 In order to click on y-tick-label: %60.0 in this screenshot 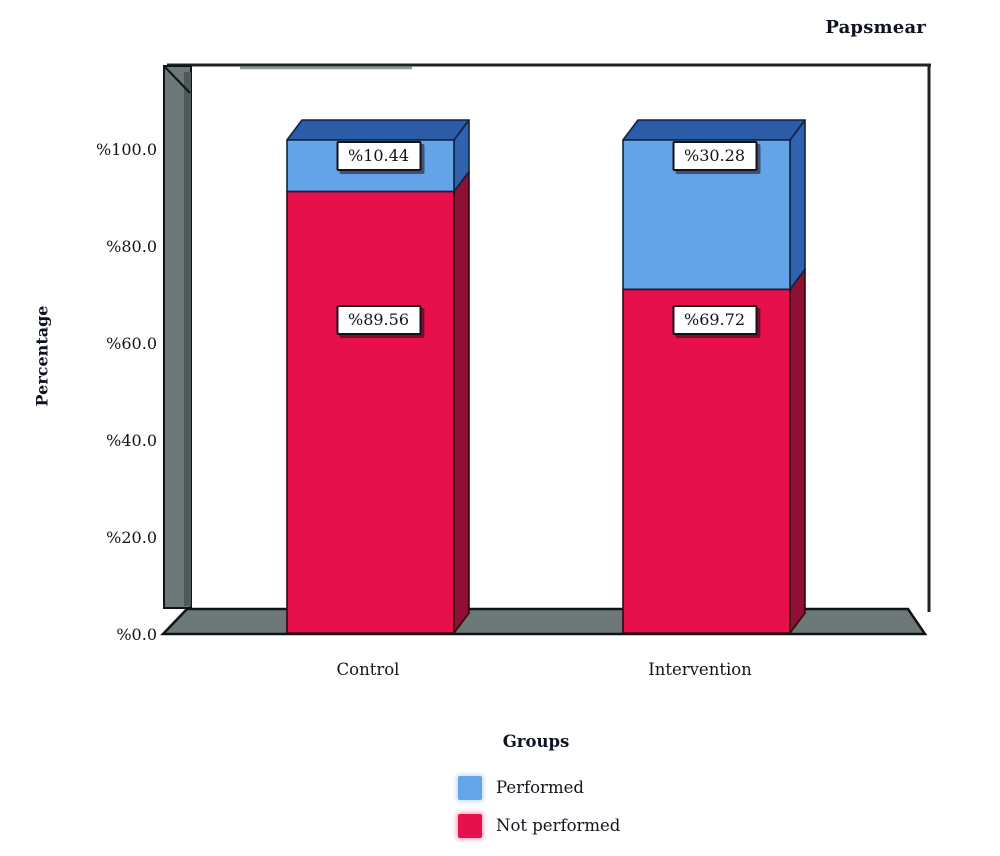, I will do `click(131, 343)`.